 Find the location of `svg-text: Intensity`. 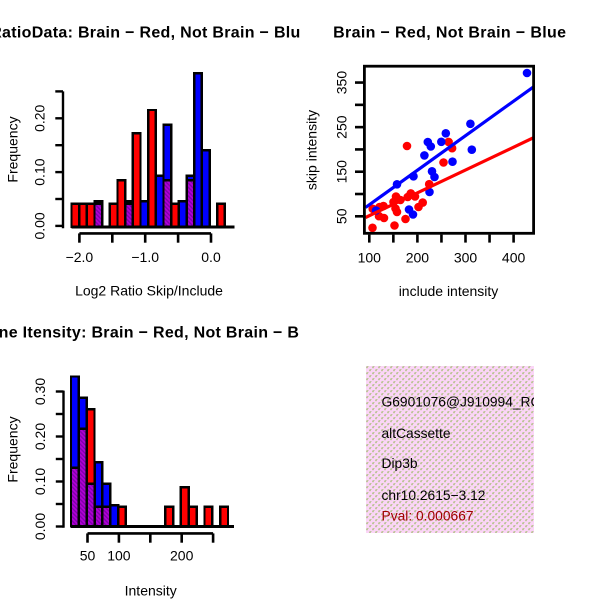

svg-text: Intensity is located at coordinates (151, 591).